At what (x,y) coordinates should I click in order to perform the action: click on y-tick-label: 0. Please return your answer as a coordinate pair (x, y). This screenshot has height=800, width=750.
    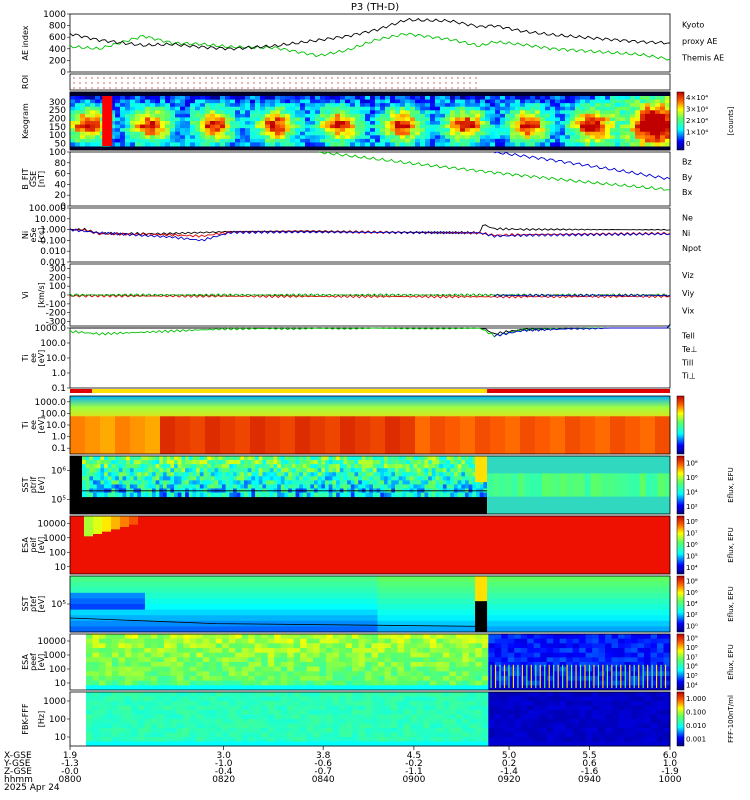
    Looking at the image, I should click on (63, 73).